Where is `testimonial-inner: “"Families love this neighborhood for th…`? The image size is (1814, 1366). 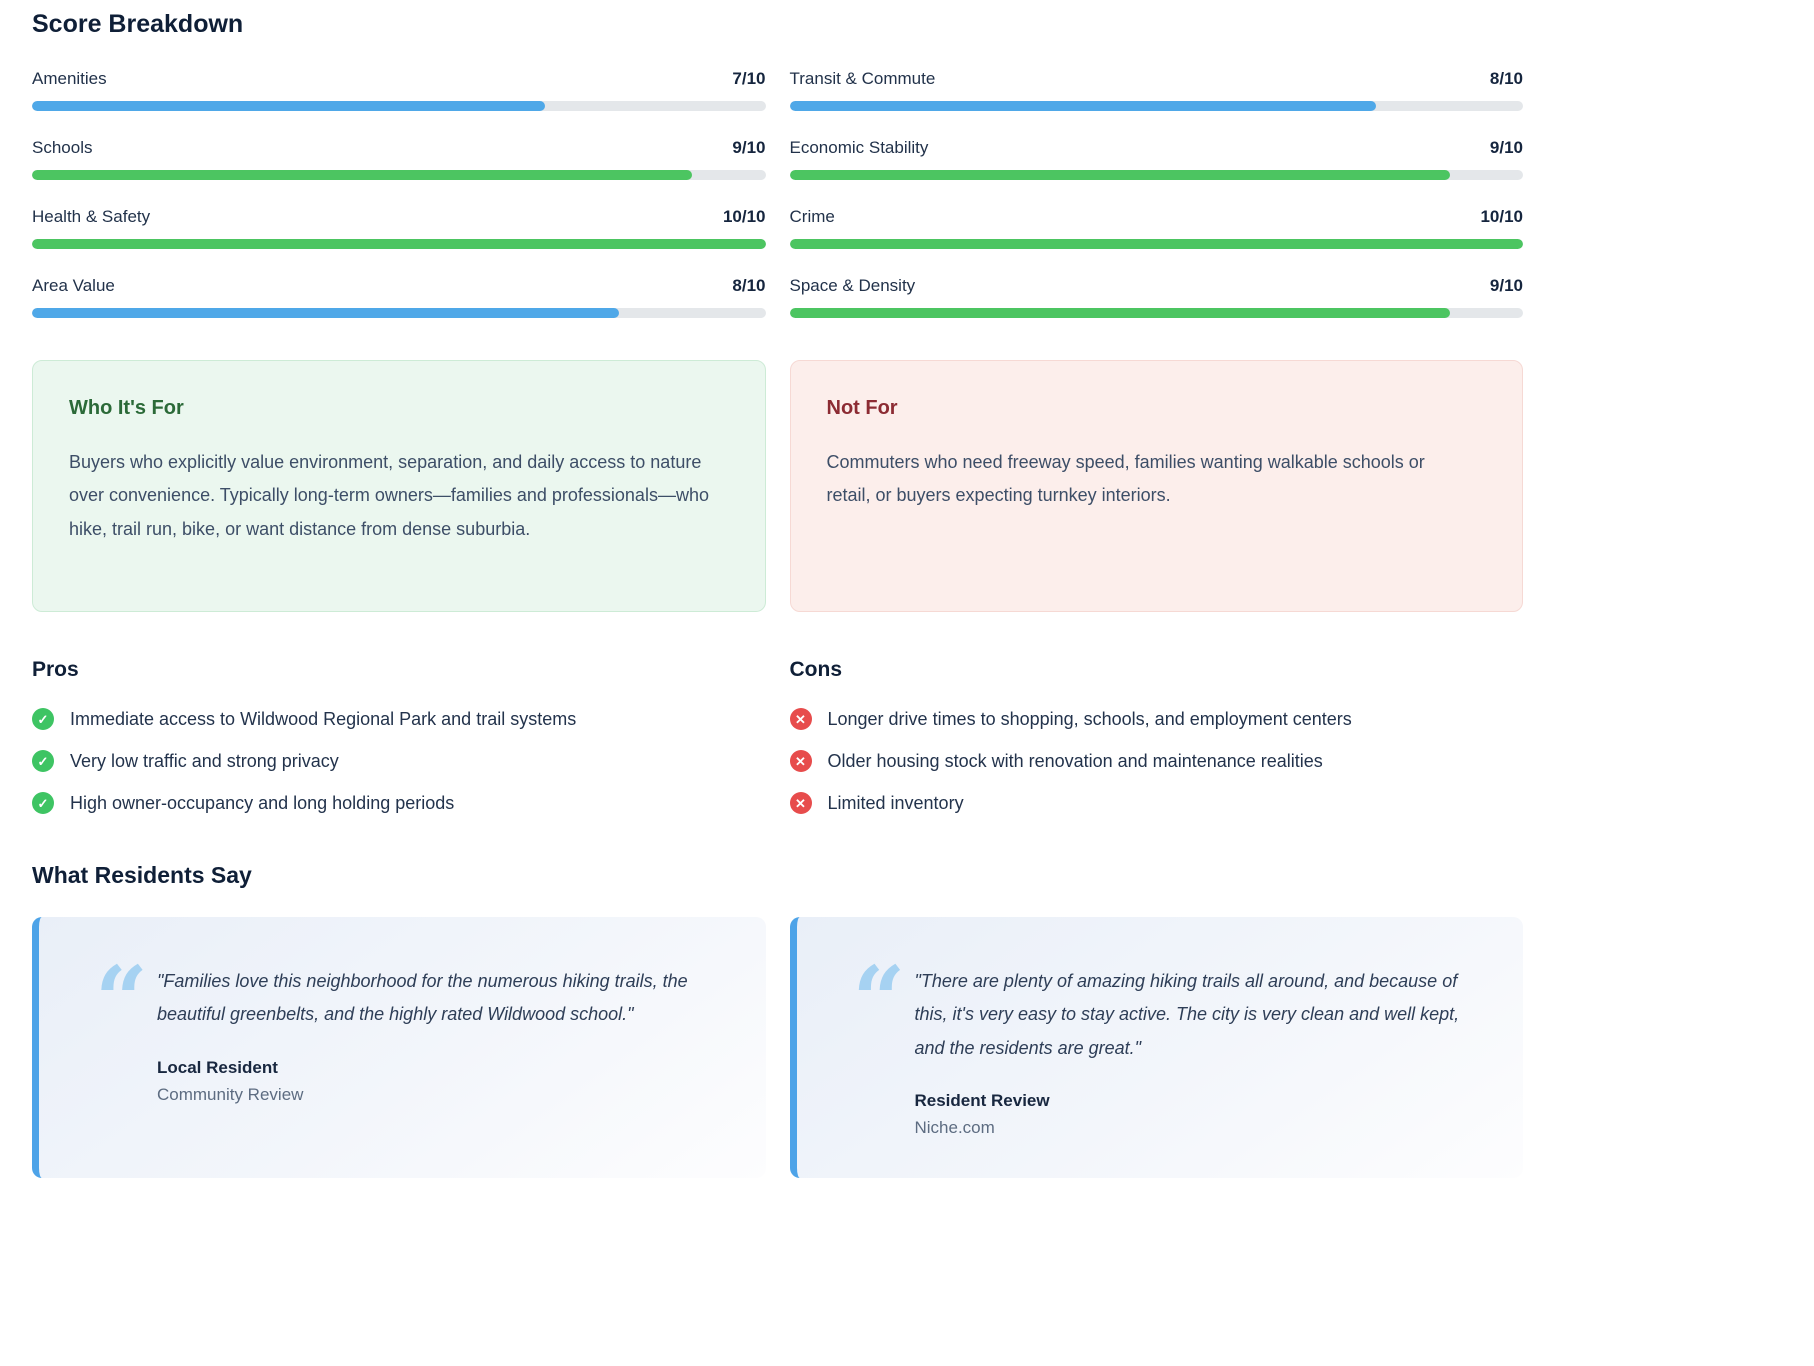 testimonial-inner: “"Families love this neighborhood for th… is located at coordinates (410, 1025).